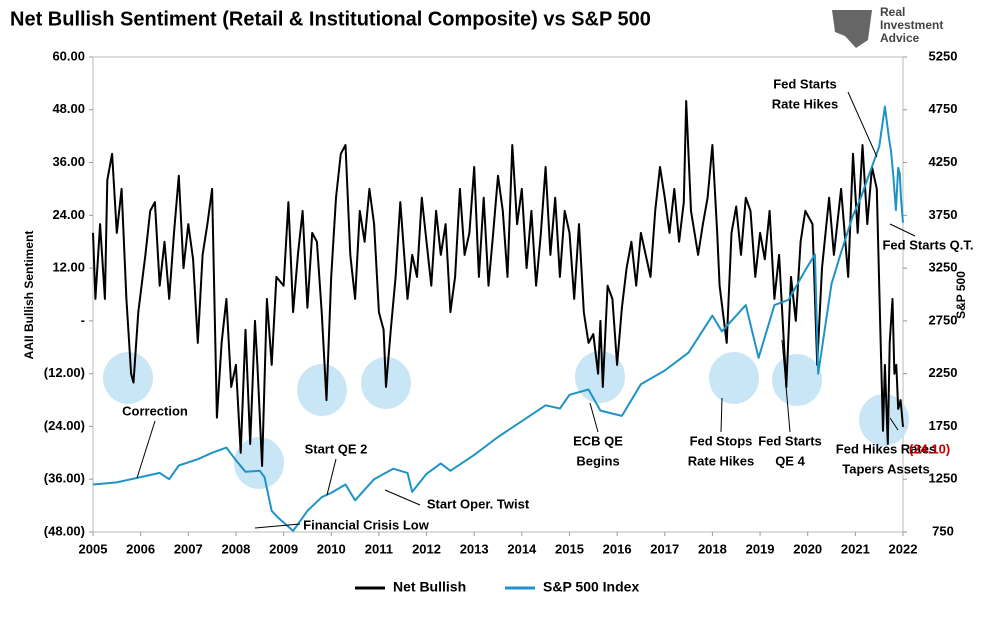 The image size is (1000, 622). I want to click on x-tick-label: 2006, so click(140, 548).